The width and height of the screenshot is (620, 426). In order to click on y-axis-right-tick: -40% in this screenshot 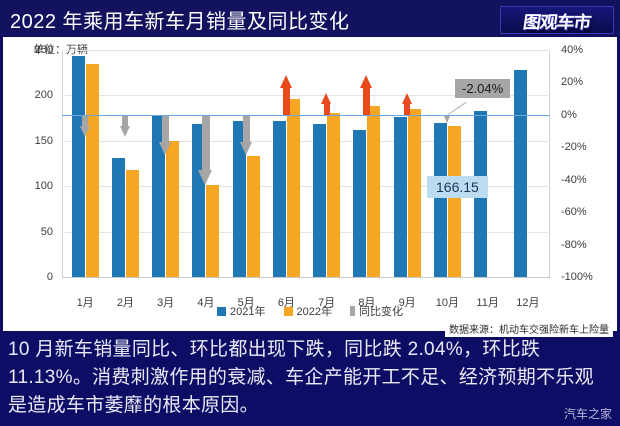, I will do `click(574, 179)`.